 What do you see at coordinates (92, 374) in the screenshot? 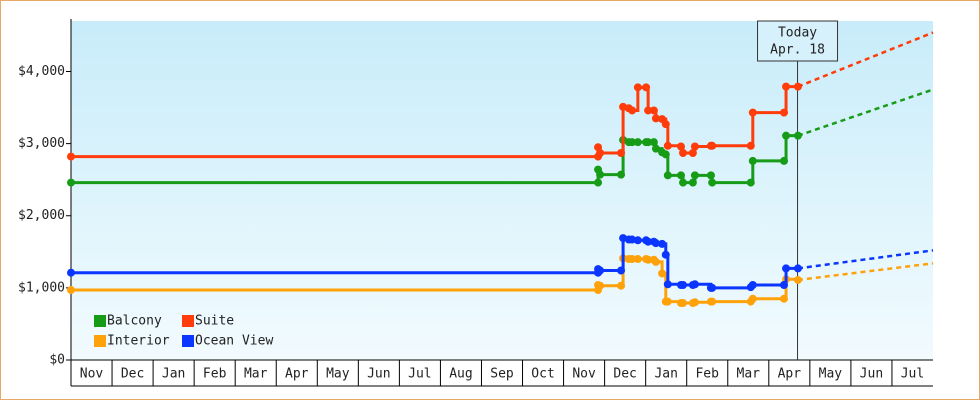
I see `x-tick-label: Nov` at bounding box center [92, 374].